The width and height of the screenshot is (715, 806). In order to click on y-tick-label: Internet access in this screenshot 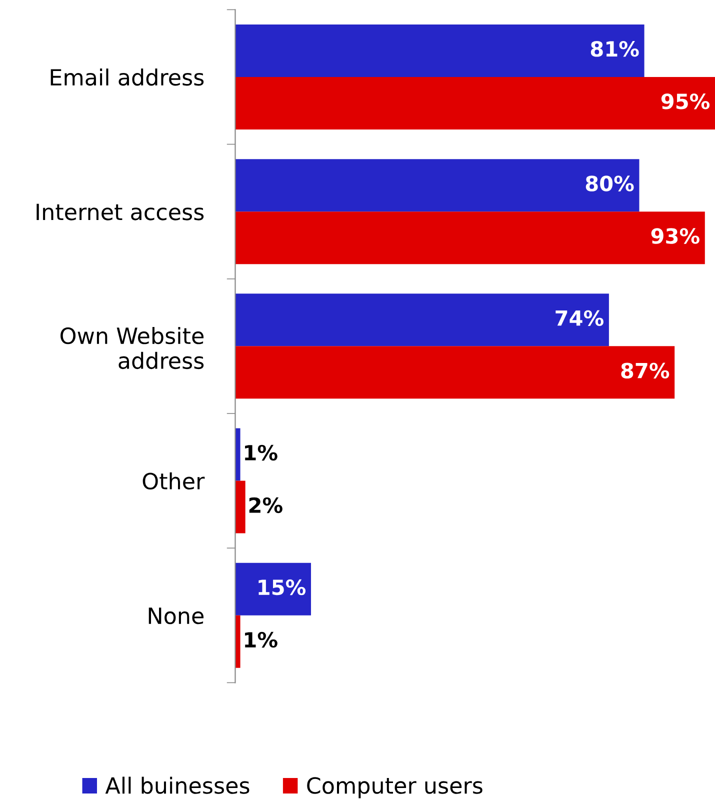, I will do `click(120, 212)`.